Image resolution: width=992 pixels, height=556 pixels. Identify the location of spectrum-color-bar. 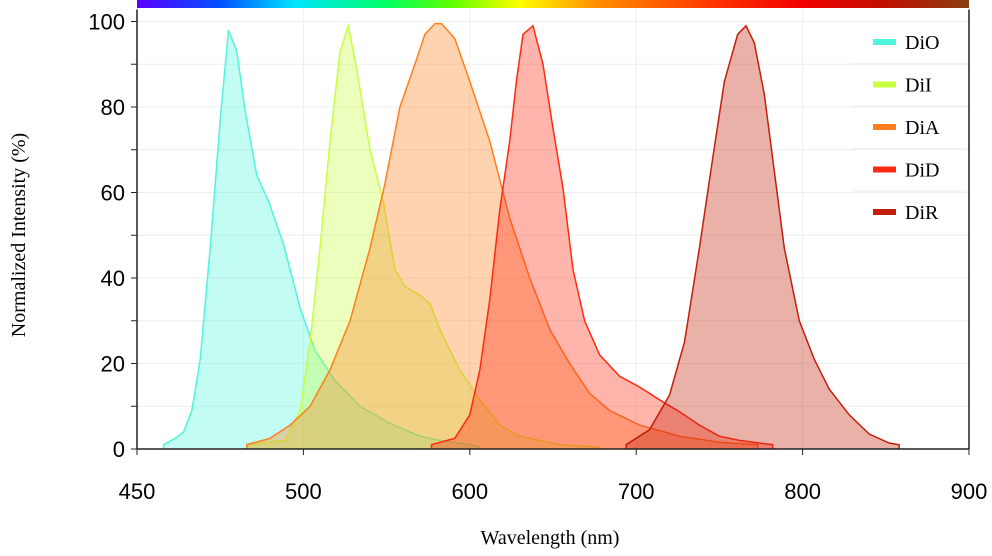
(553, 4).